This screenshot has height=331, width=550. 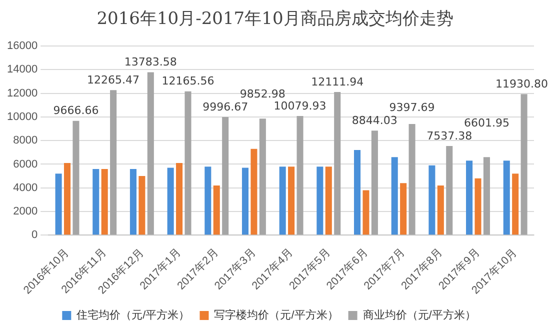 What do you see at coordinates (25, 188) in the screenshot?
I see `y-tick-label: 4000` at bounding box center [25, 188].